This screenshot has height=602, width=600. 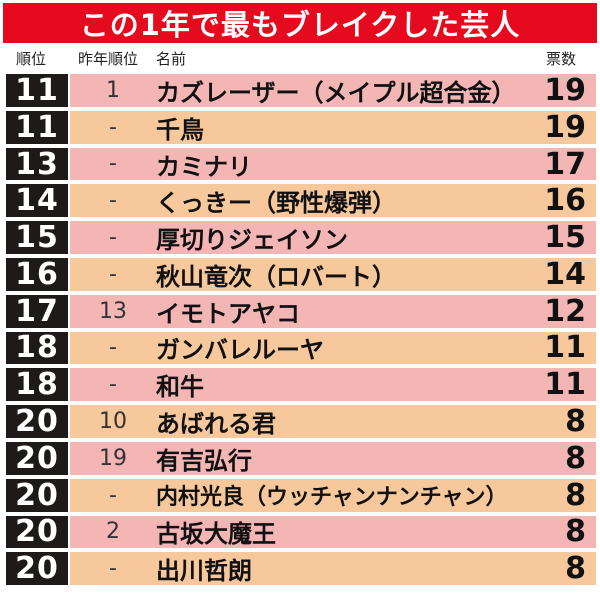 I want to click on comedian-name: イモトアヤコ, so click(x=228, y=313).